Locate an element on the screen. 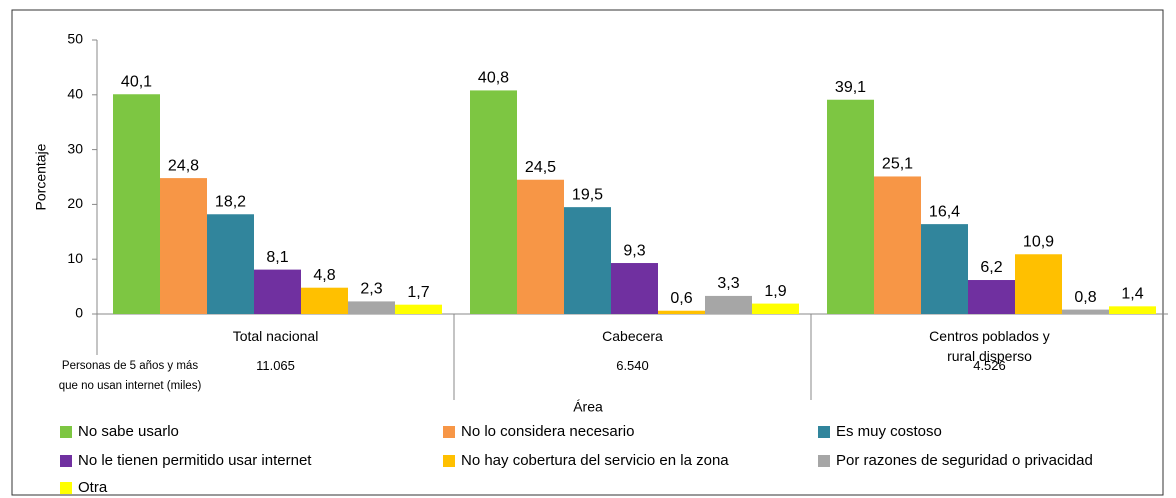 This screenshot has height=498, width=1176. legend-item: Otra is located at coordinates (83, 487).